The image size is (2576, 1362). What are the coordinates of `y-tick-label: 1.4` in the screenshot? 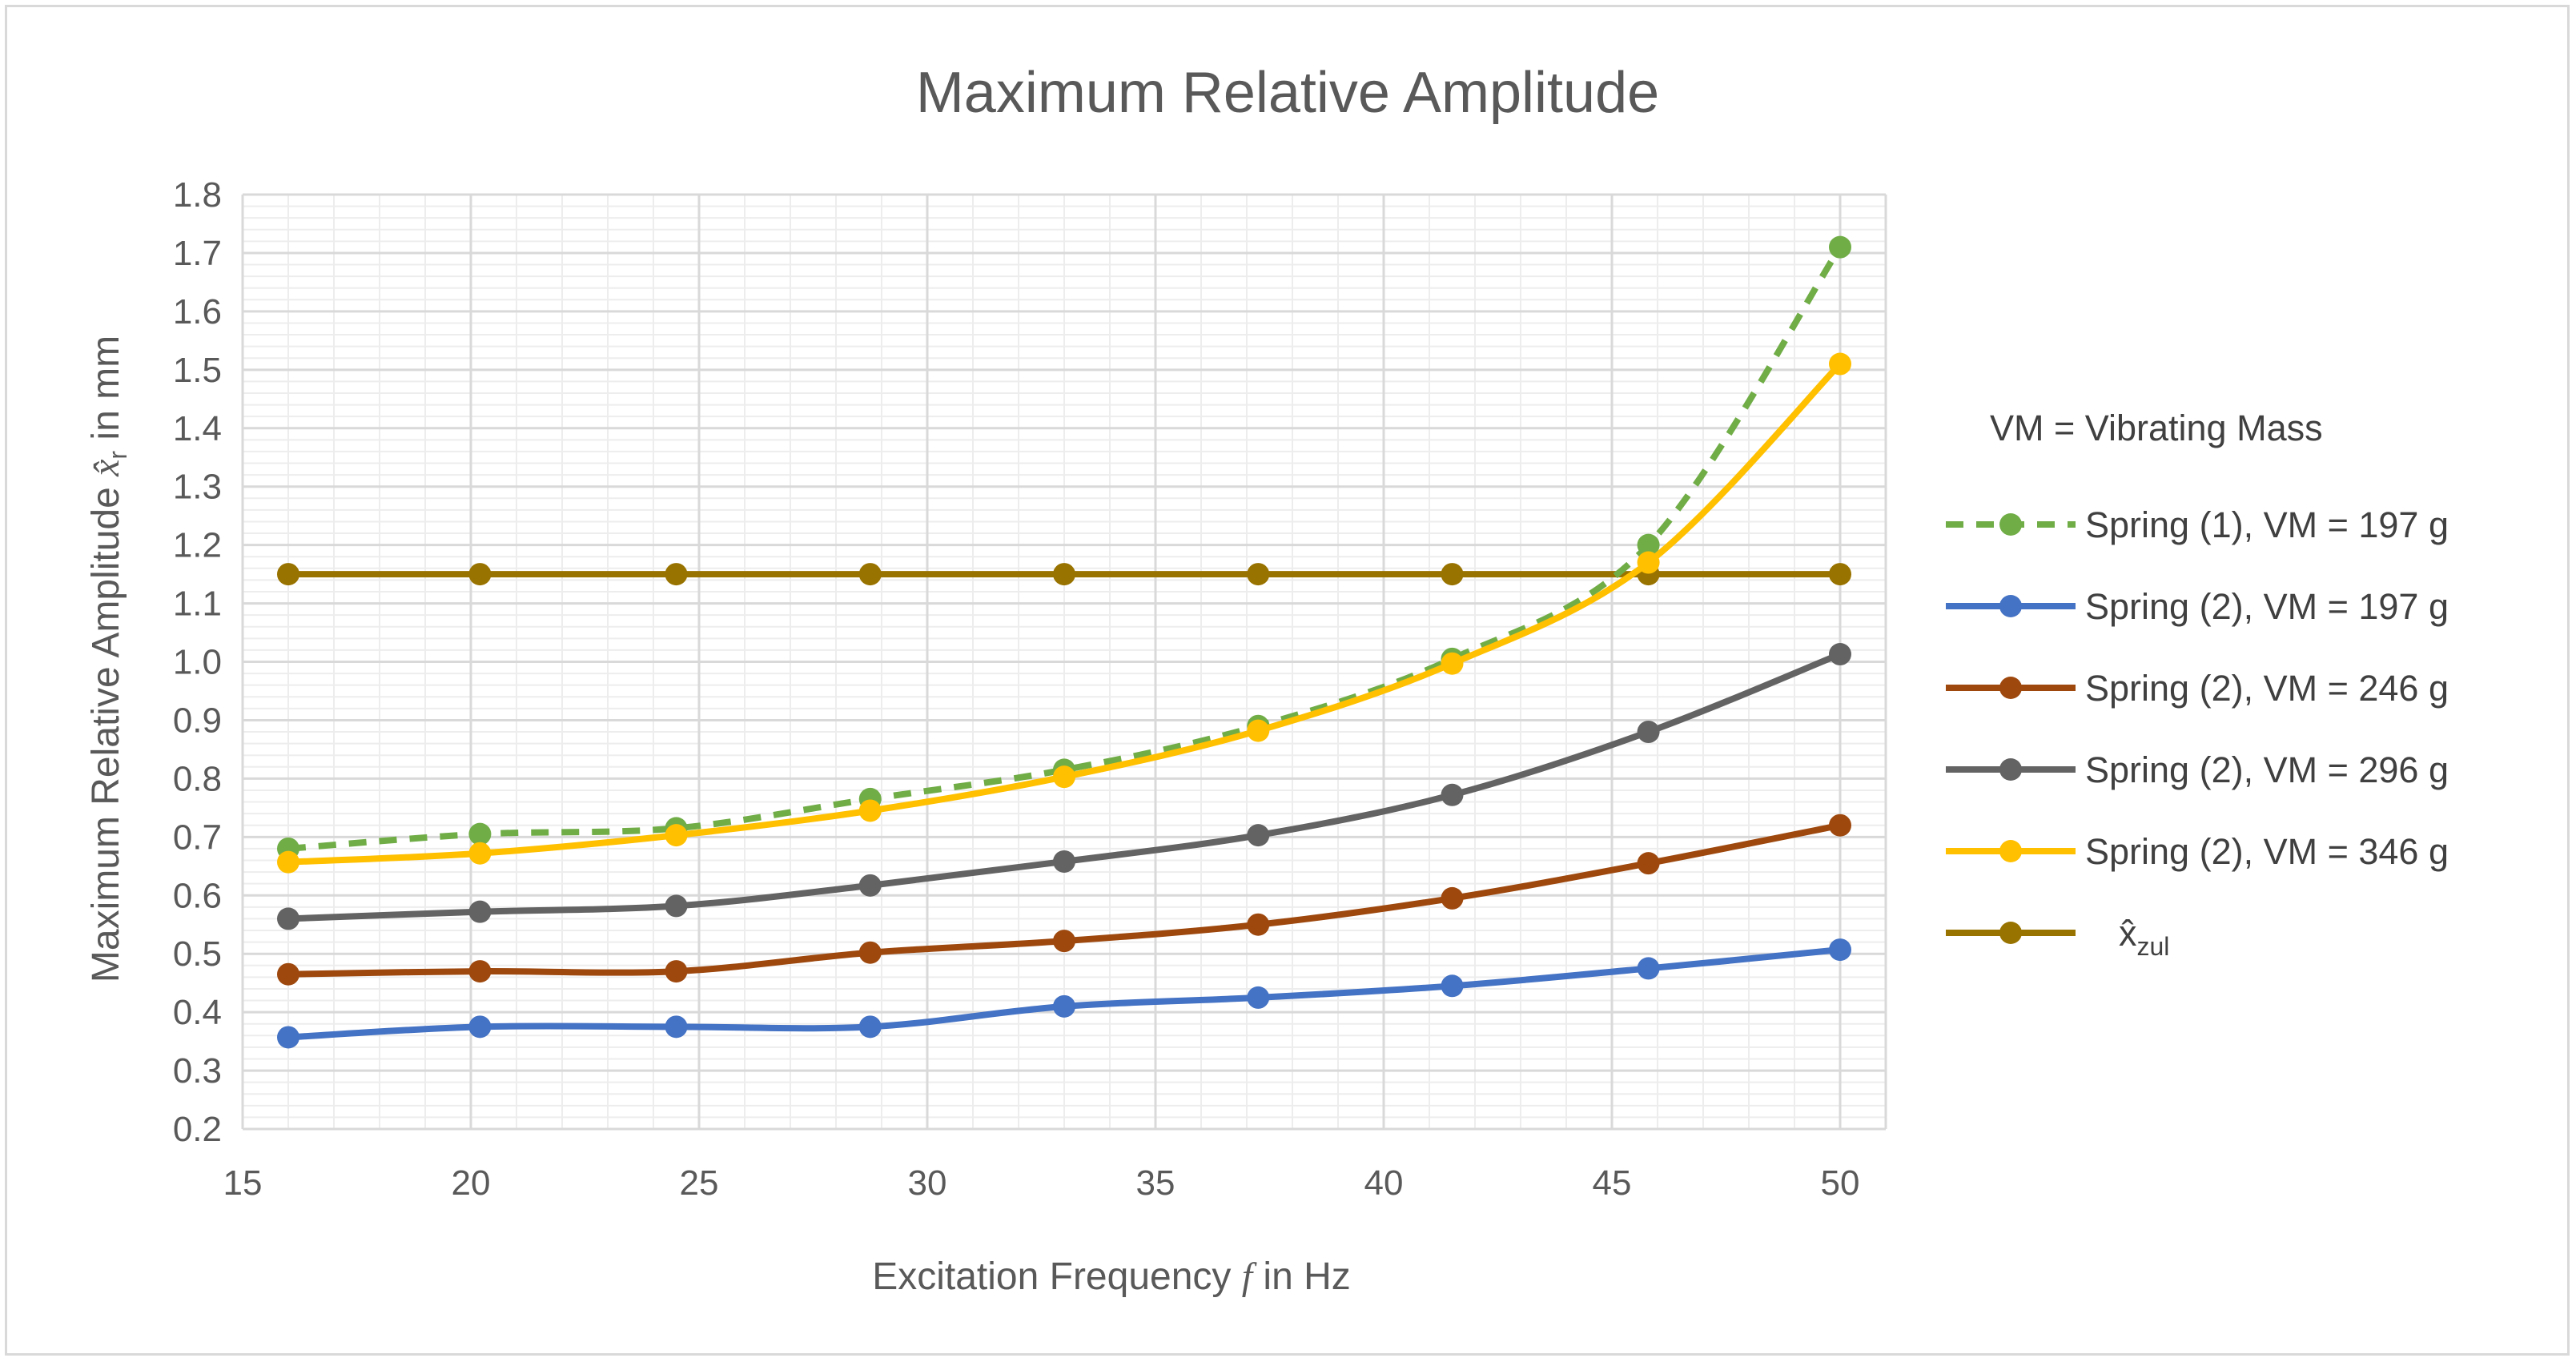 It's located at (197, 428).